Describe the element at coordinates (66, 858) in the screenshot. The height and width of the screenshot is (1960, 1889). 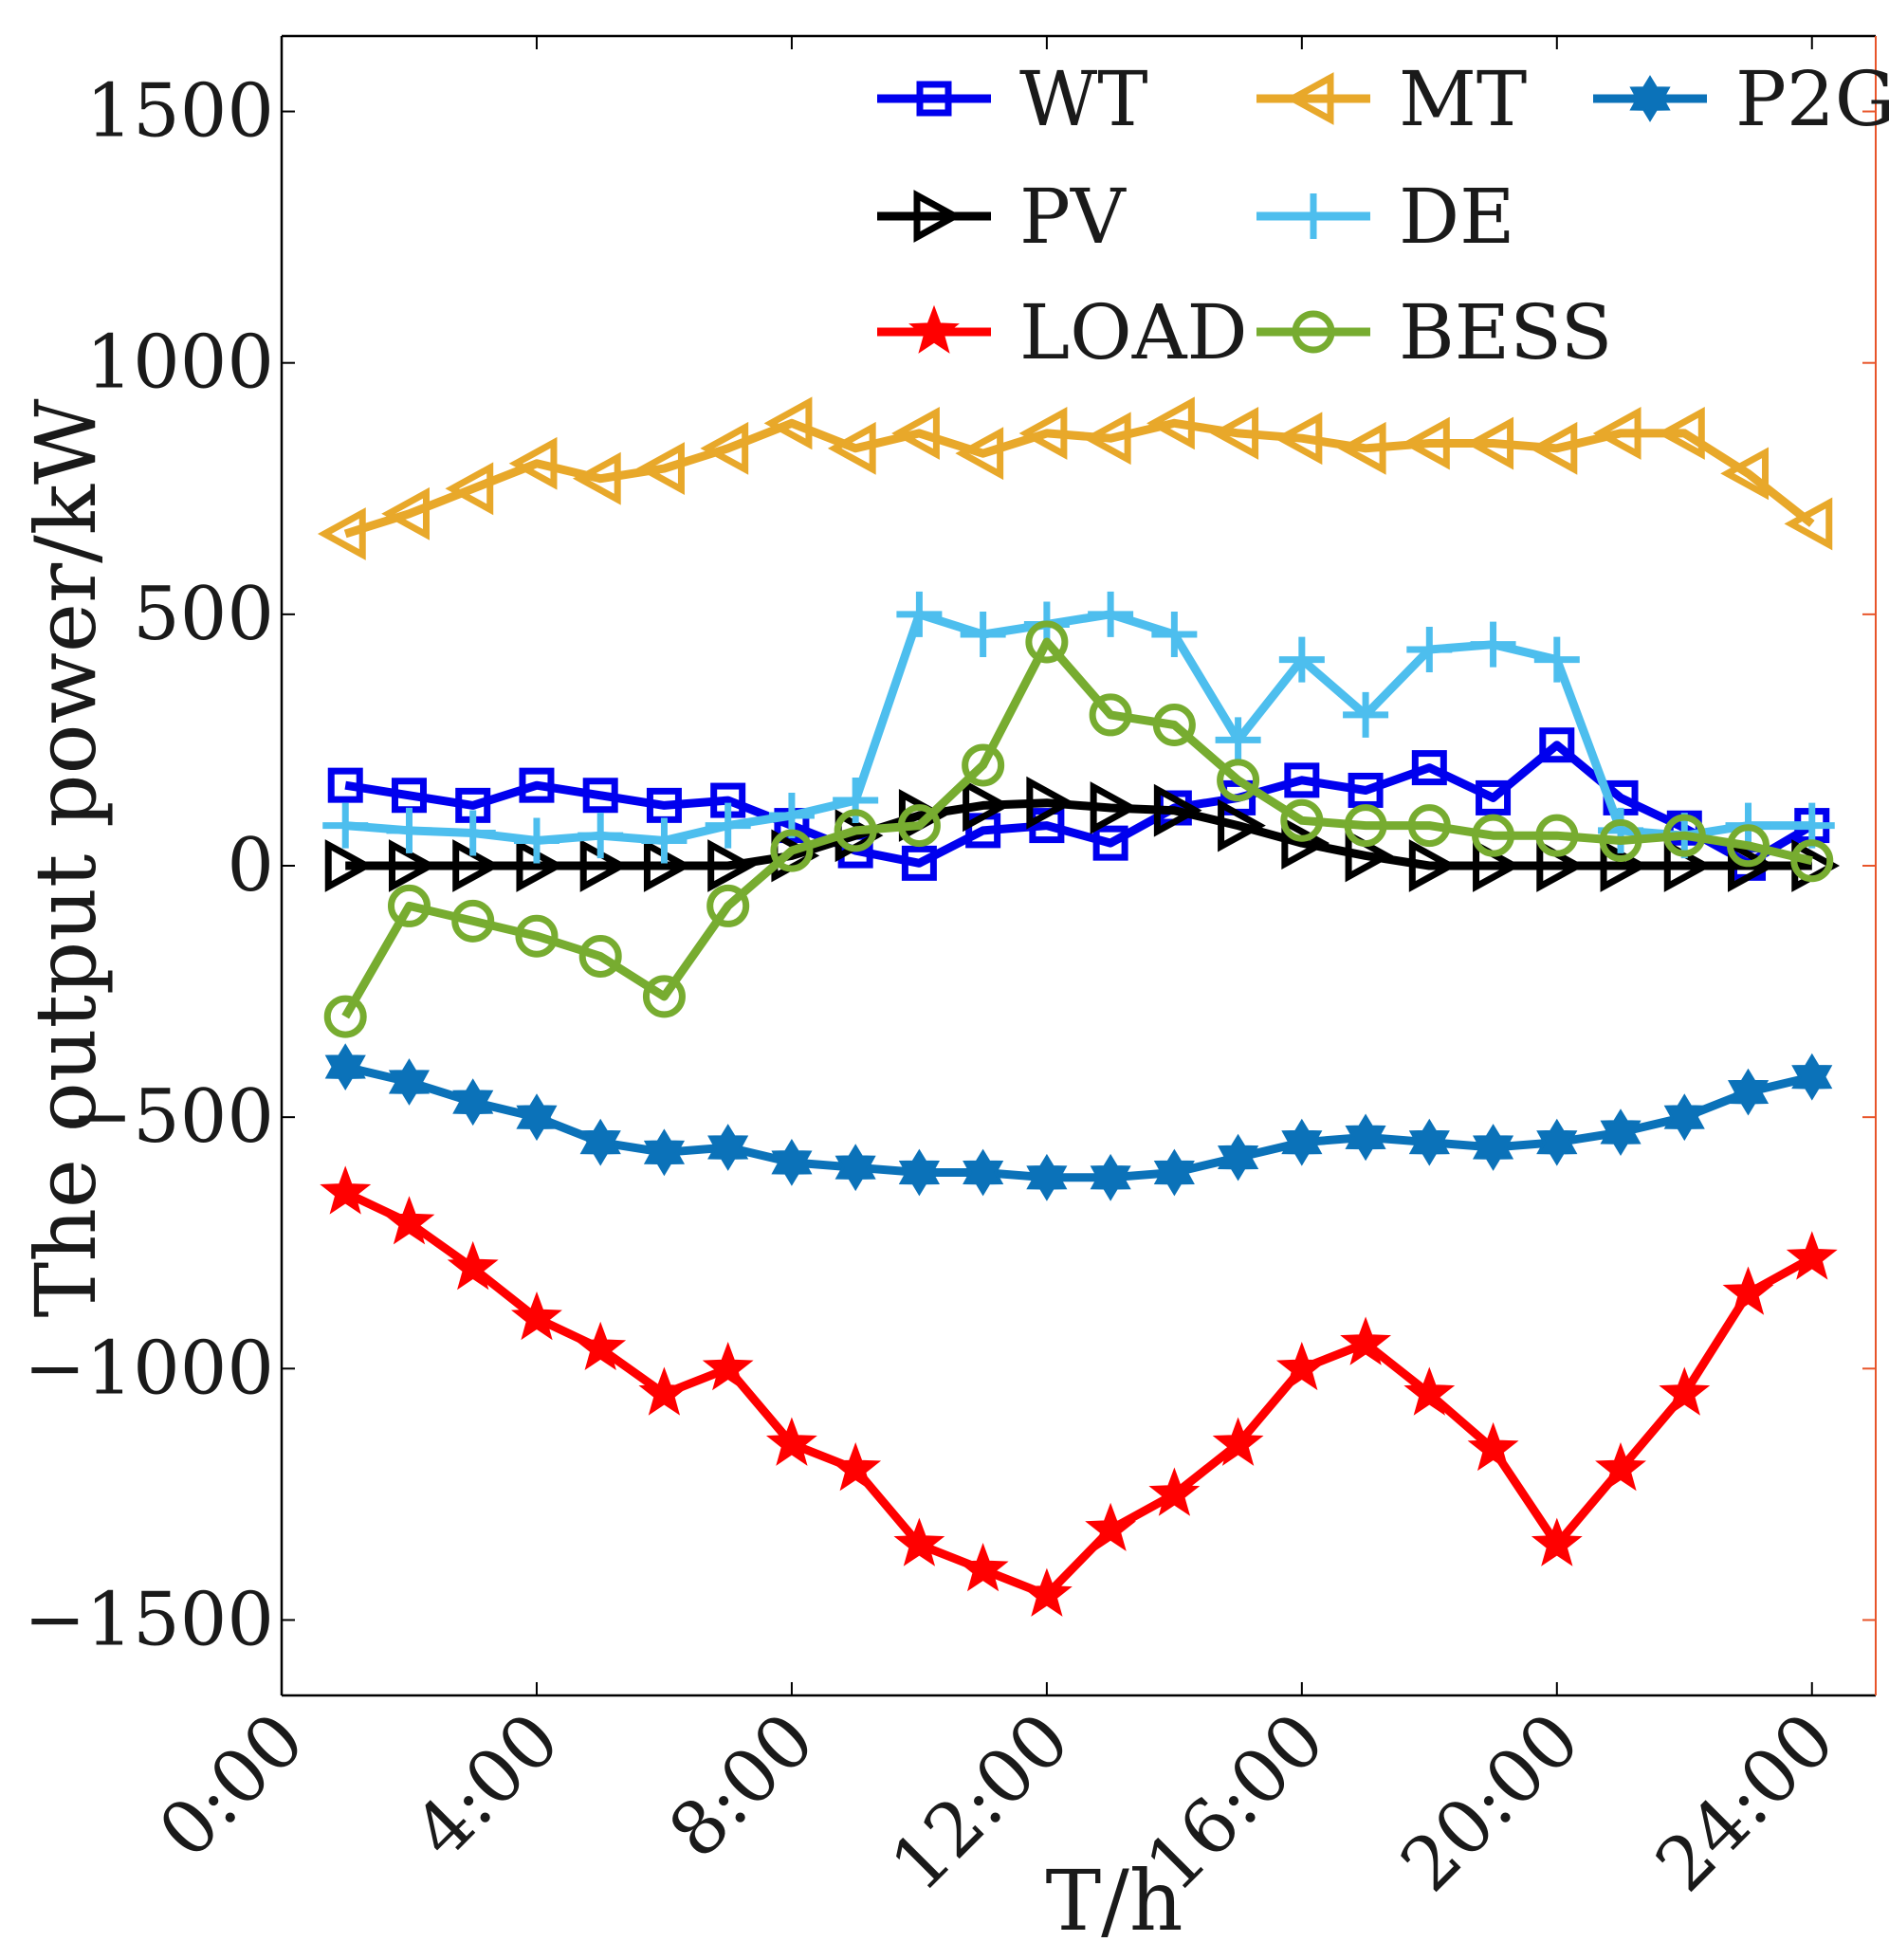
I see `y-axis-label: The output power/kW` at that location.